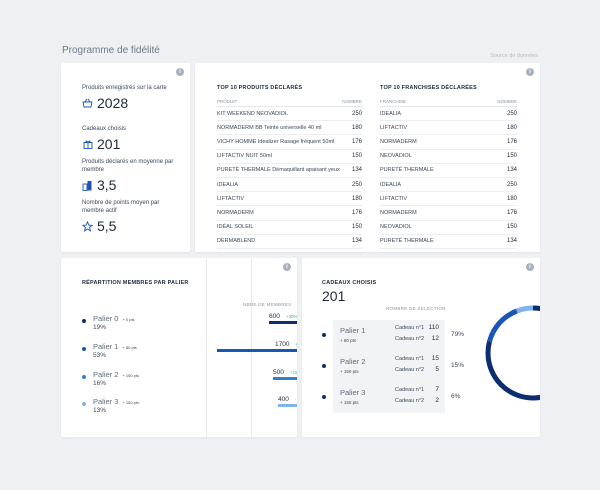  Describe the element at coordinates (260, 88) in the screenshot. I see `table-title: TOP 10 PRODUITS DÉCLARÉS` at that location.